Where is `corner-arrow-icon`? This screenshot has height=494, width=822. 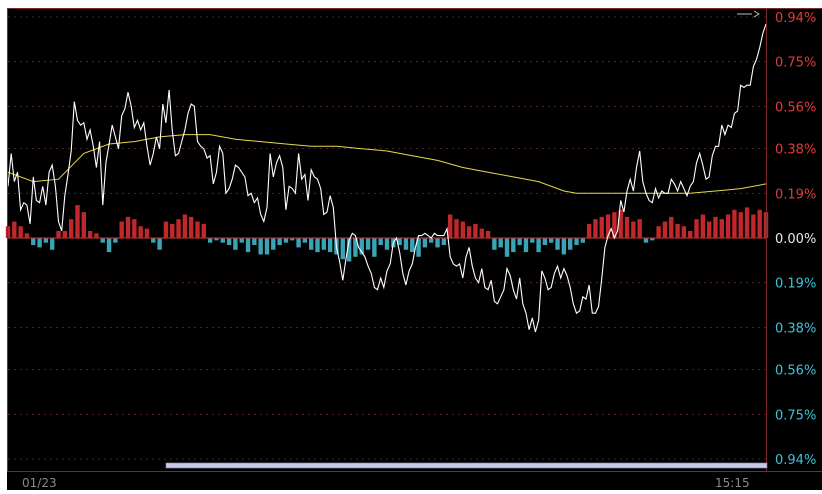
corner-arrow-icon is located at coordinates (748, 14).